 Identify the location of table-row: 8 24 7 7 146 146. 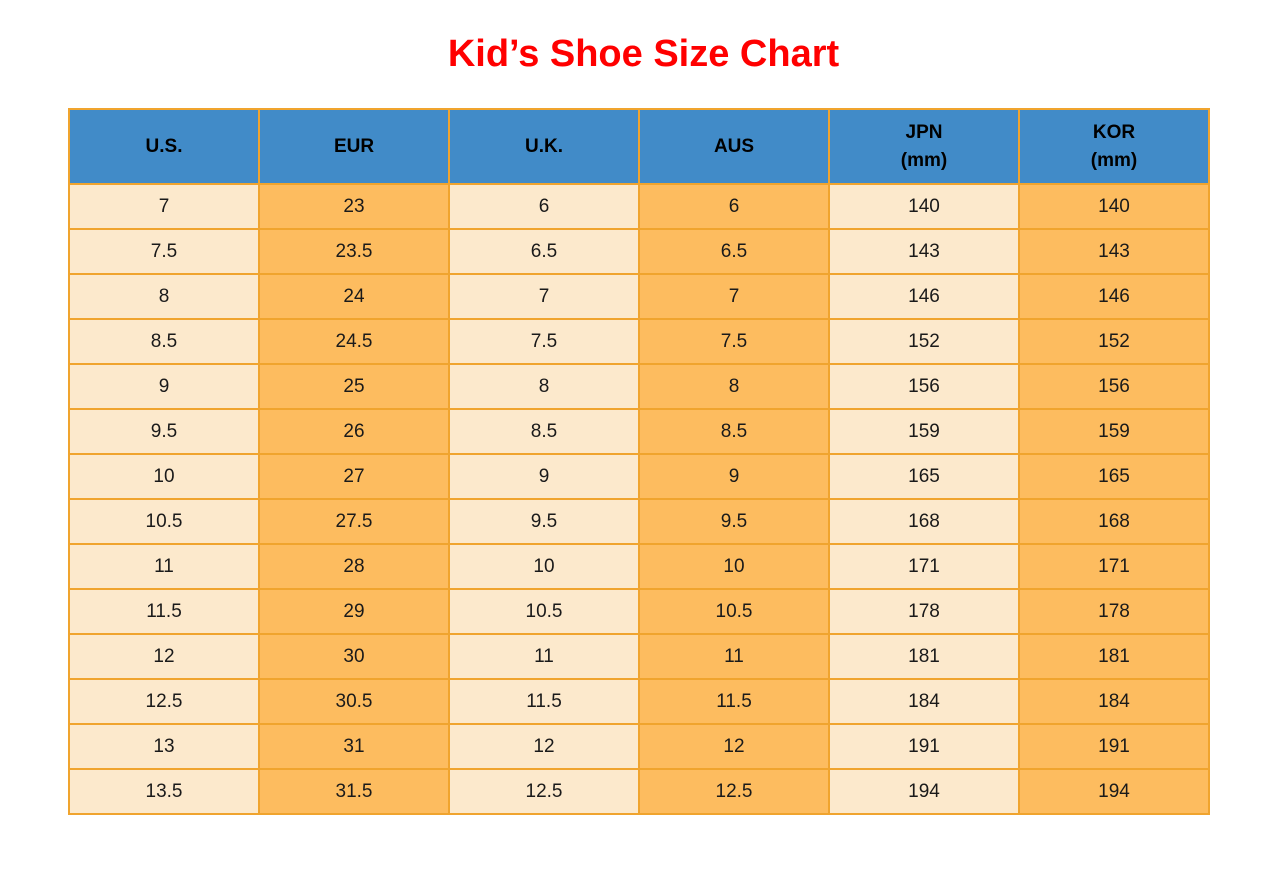
(639, 296).